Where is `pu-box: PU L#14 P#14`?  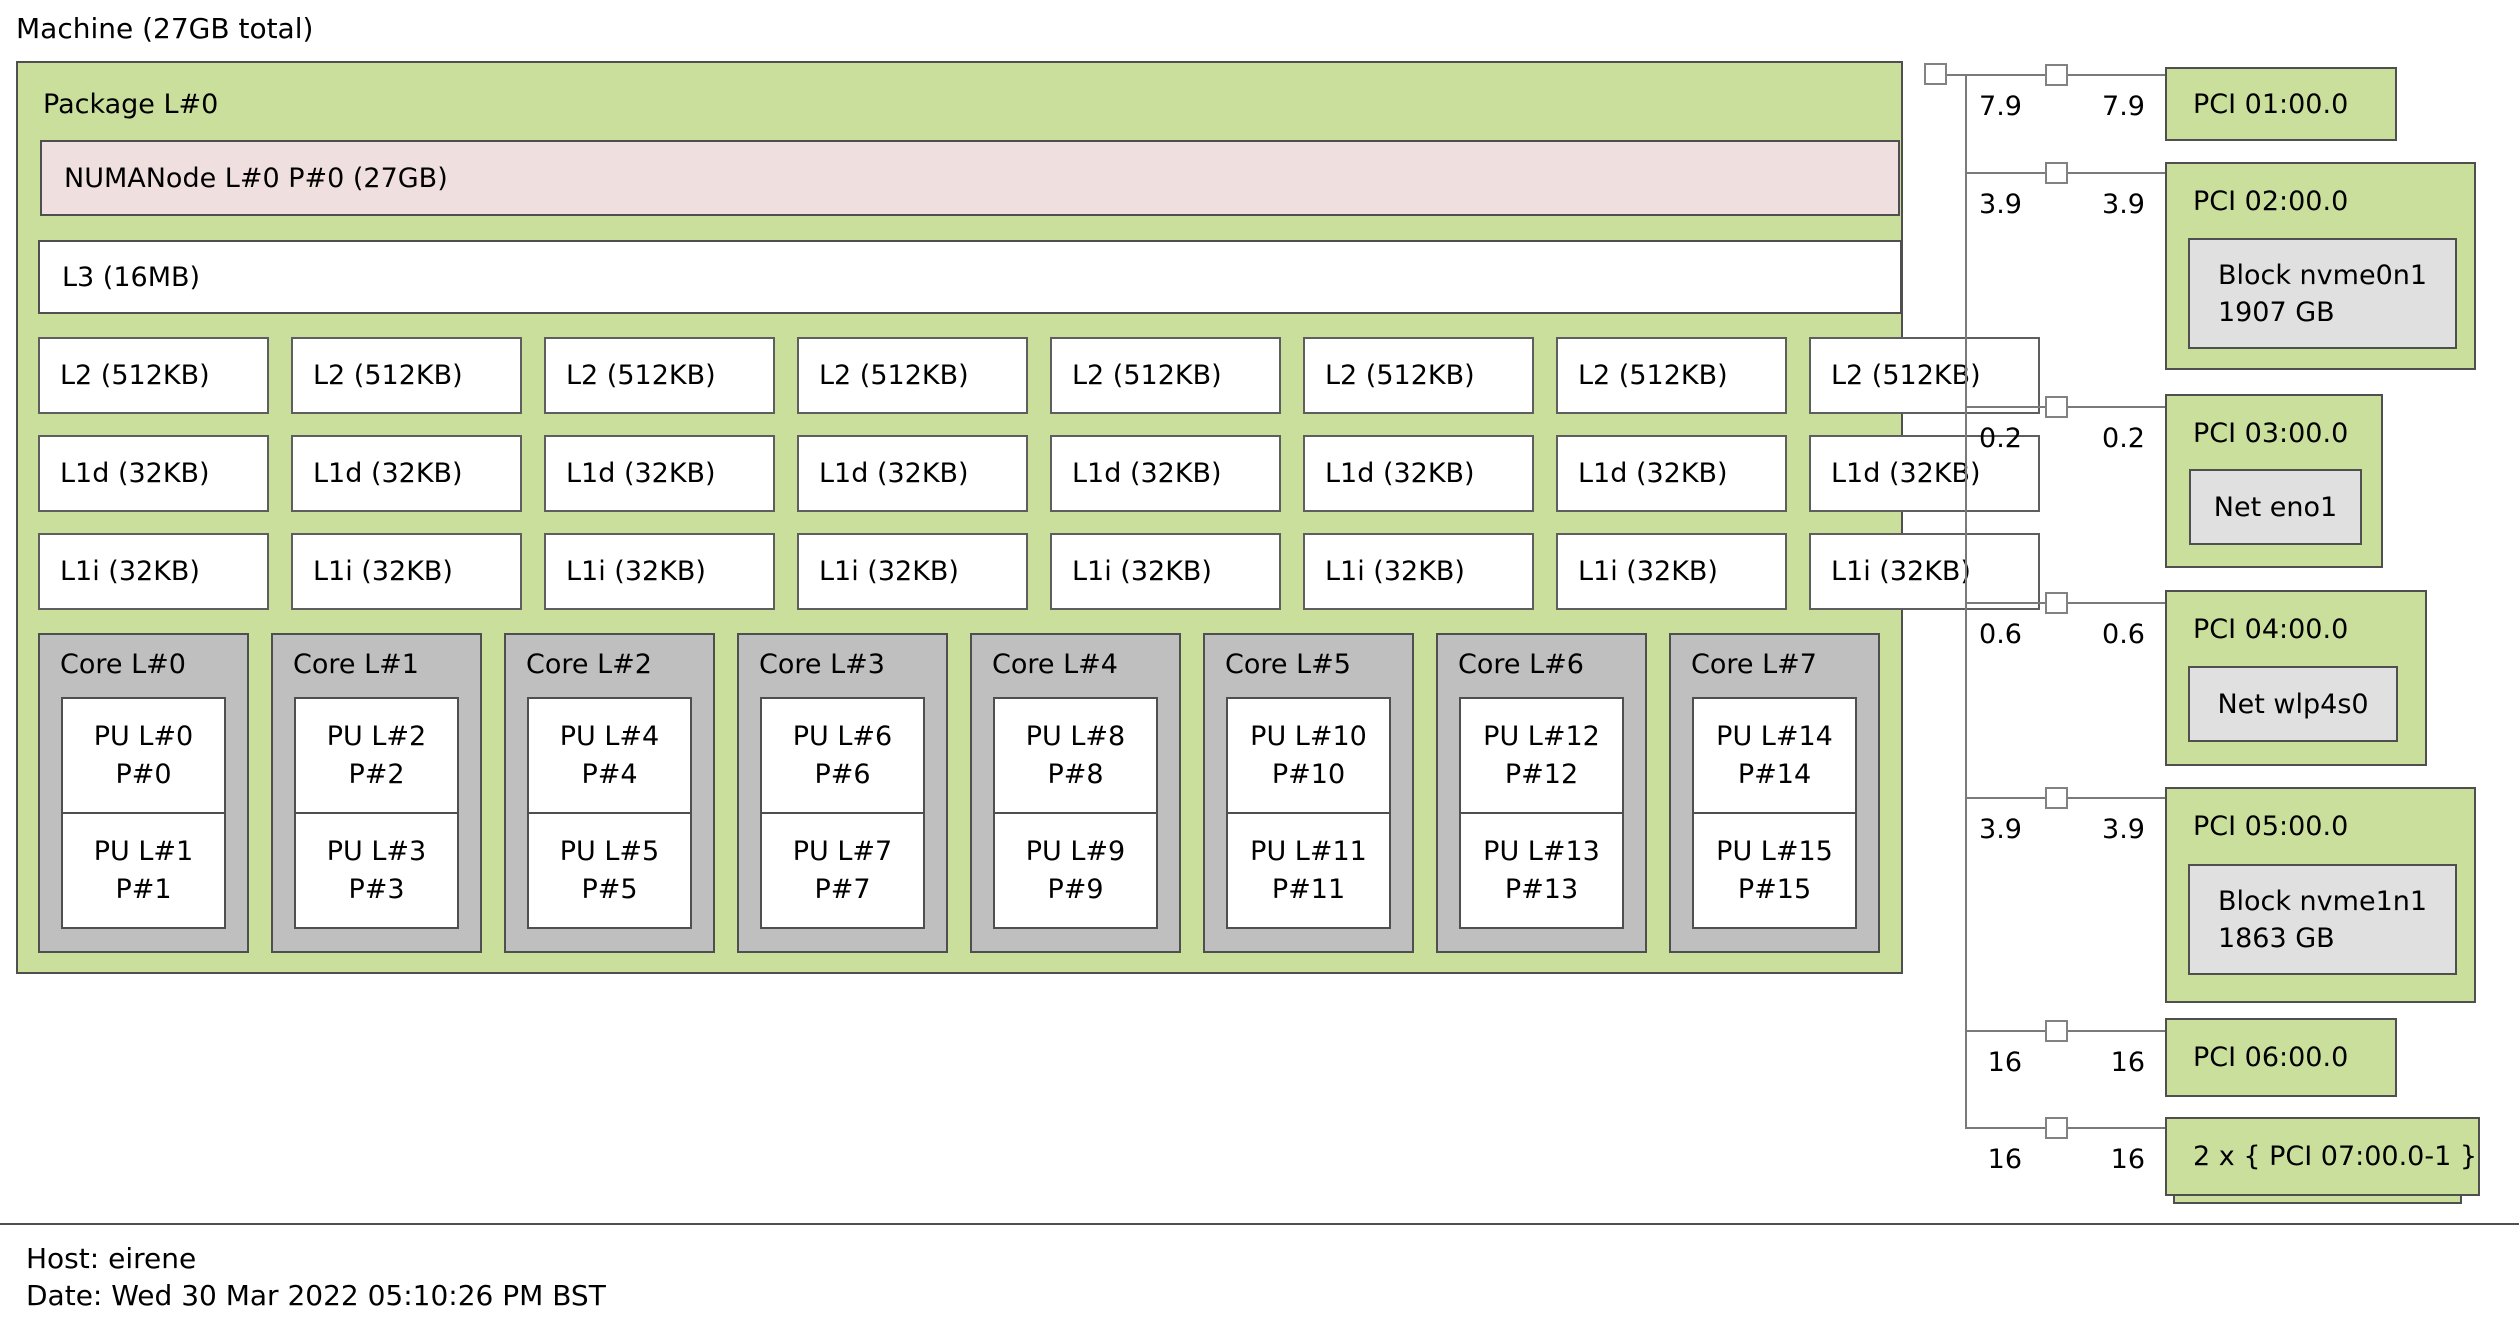 pu-box: PU L#14 P#14 is located at coordinates (1774, 755).